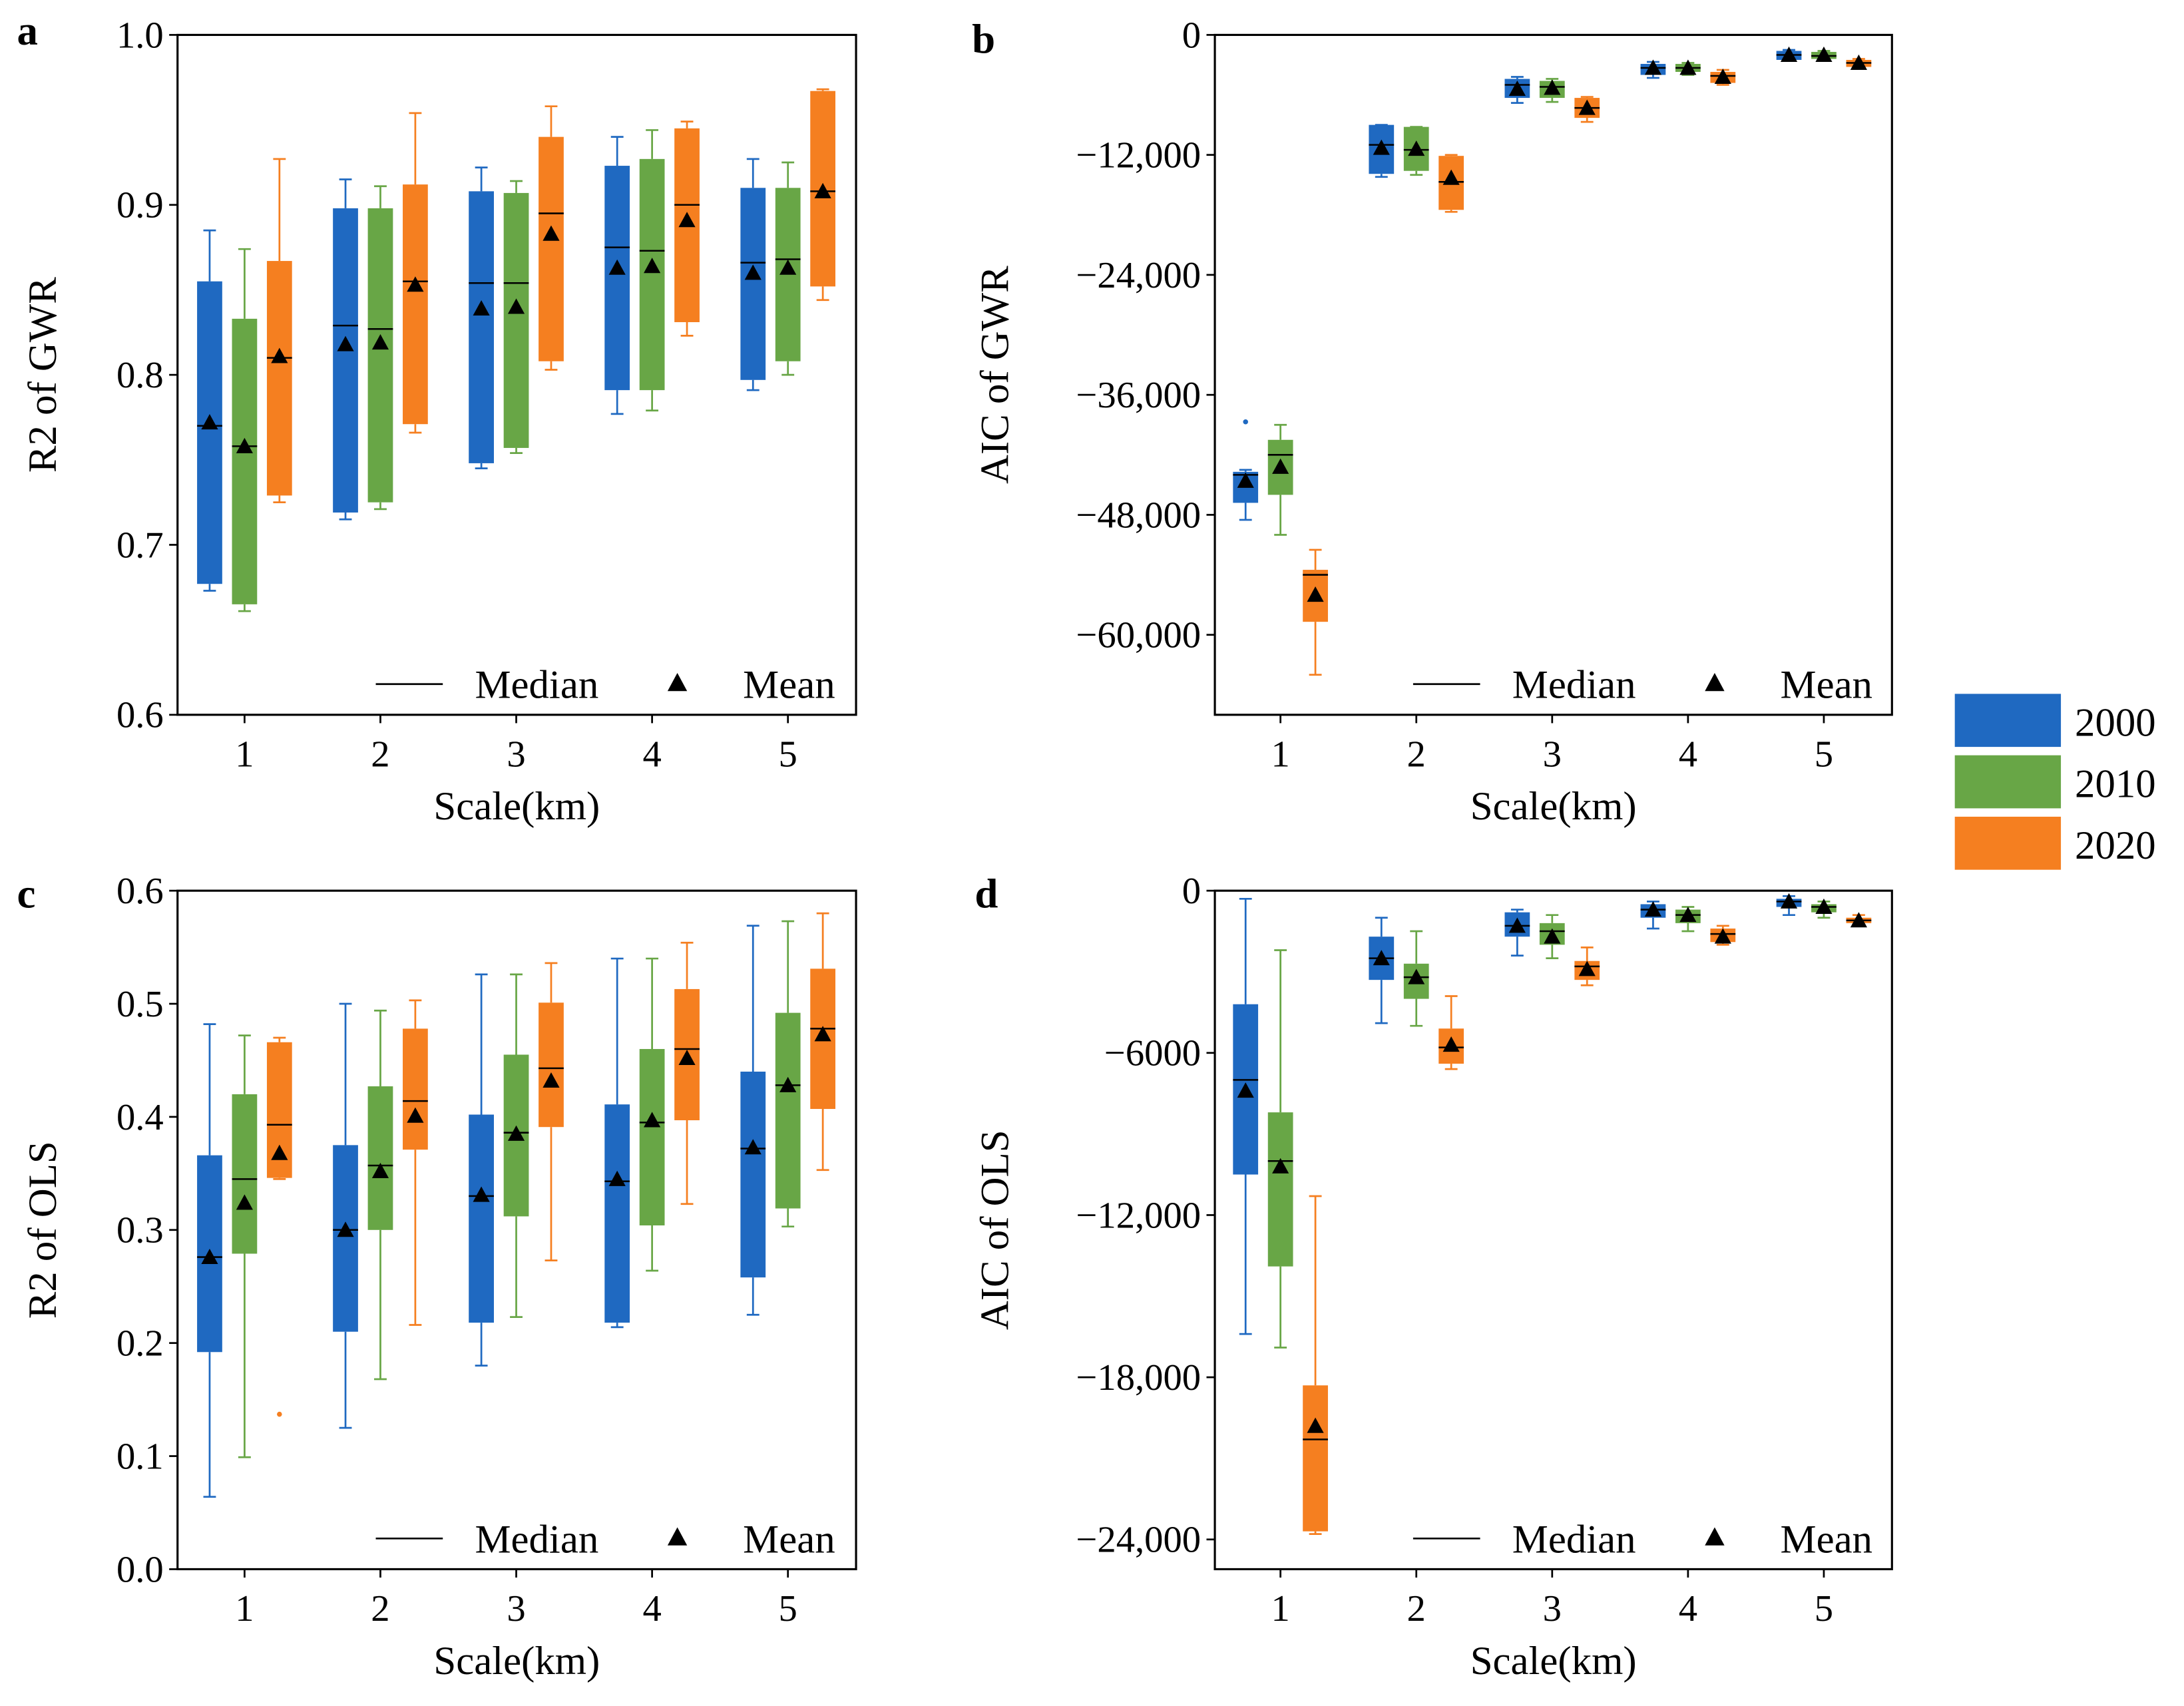  What do you see at coordinates (43, 375) in the screenshot?
I see `y-axis-label: R2 of GWR` at bounding box center [43, 375].